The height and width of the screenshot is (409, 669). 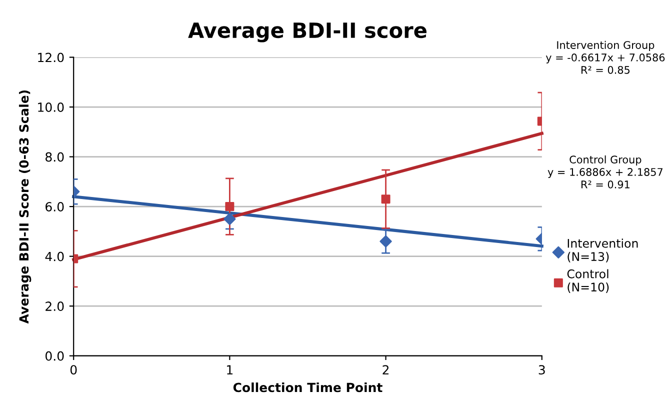 What do you see at coordinates (55, 157) in the screenshot?
I see `y-tick-label: 8.0` at bounding box center [55, 157].